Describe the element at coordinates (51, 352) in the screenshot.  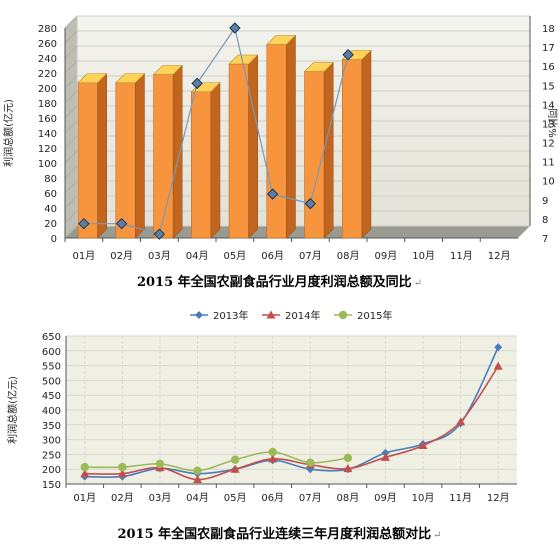
I see `y-tick-label: 600` at that location.